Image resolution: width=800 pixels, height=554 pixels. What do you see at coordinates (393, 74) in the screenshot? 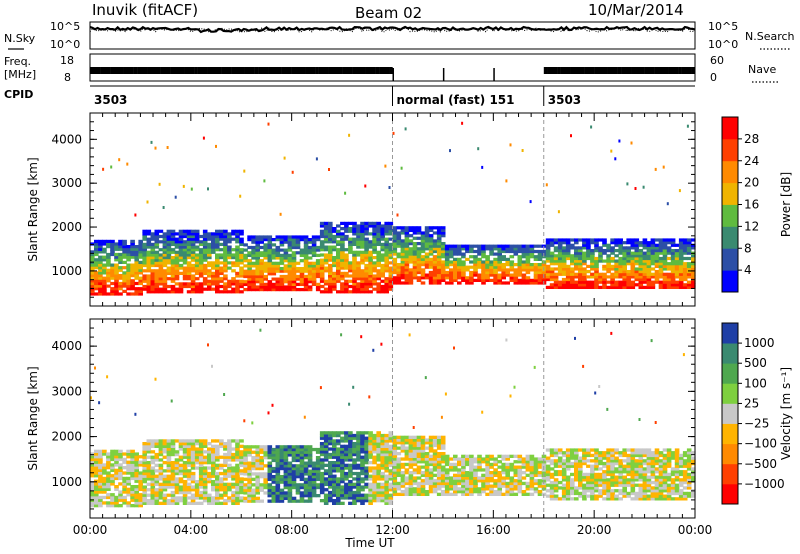
I see `freq-bars` at bounding box center [393, 74].